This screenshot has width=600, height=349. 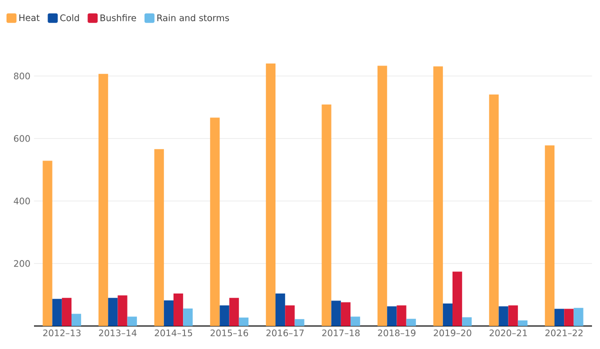 What do you see at coordinates (118, 18) in the screenshot?
I see `legend-label: Bushfire` at bounding box center [118, 18].